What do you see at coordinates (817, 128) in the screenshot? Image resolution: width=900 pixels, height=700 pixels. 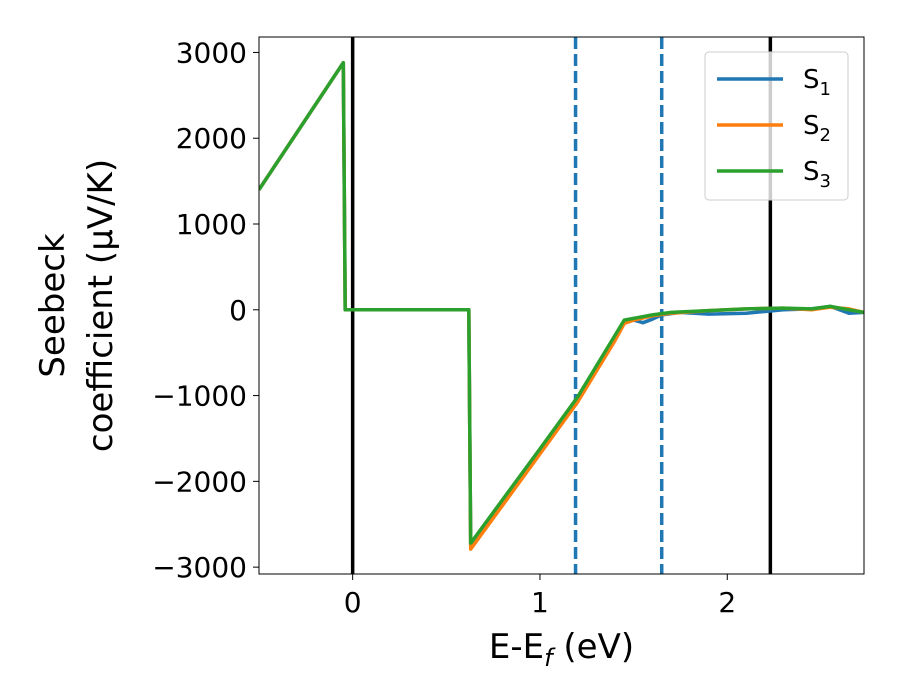 I see `legend-label: S2` at bounding box center [817, 128].